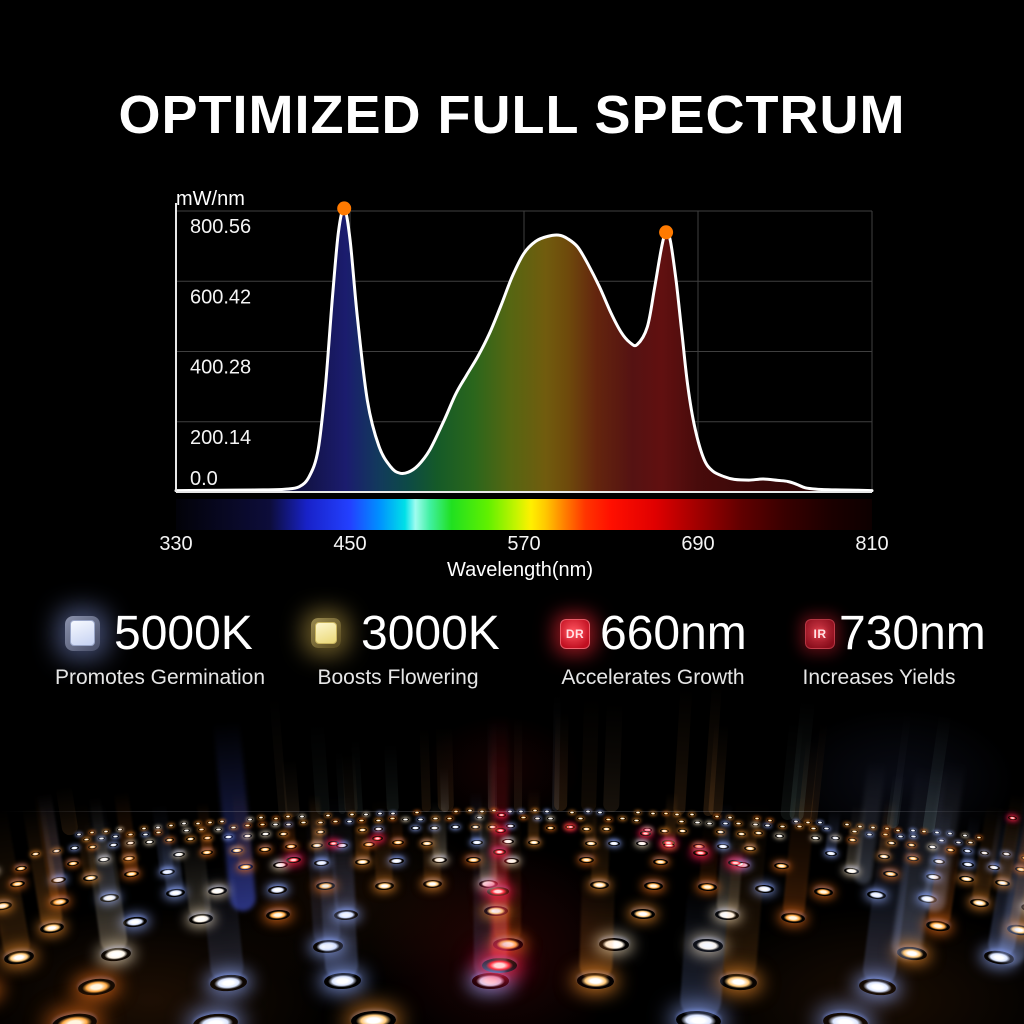 Image resolution: width=1024 pixels, height=1024 pixels. Describe the element at coordinates (349, 544) in the screenshot. I see `x-tick-label: 450` at that location.